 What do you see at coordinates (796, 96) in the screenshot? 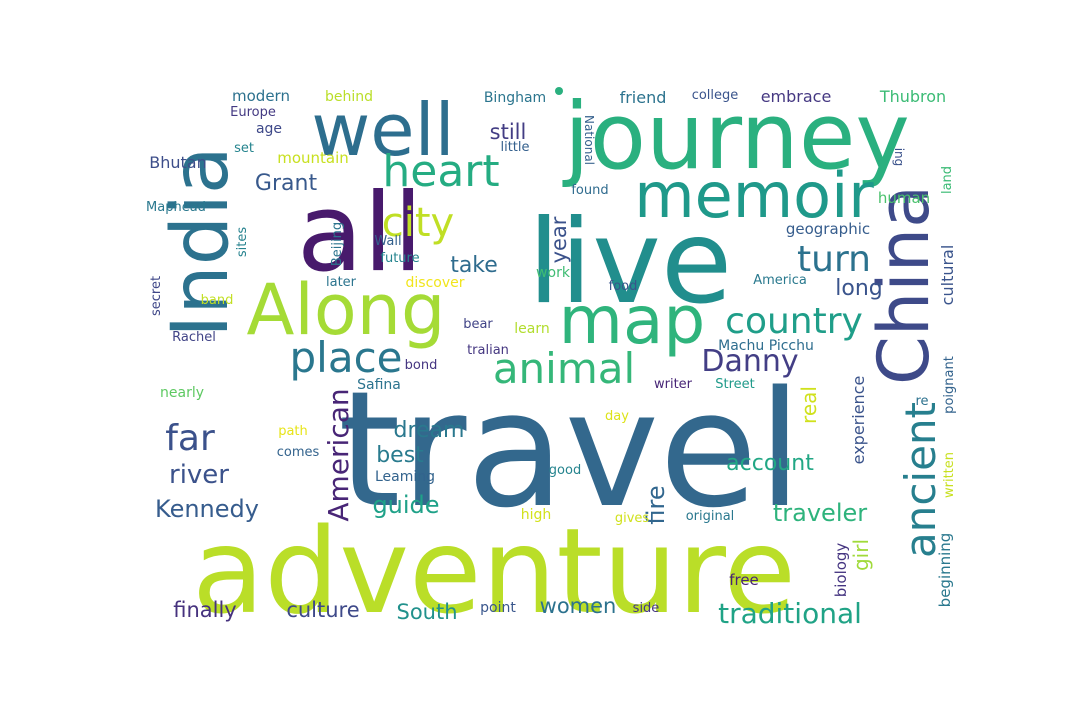
I see `word-embrace: embrace` at bounding box center [796, 96].